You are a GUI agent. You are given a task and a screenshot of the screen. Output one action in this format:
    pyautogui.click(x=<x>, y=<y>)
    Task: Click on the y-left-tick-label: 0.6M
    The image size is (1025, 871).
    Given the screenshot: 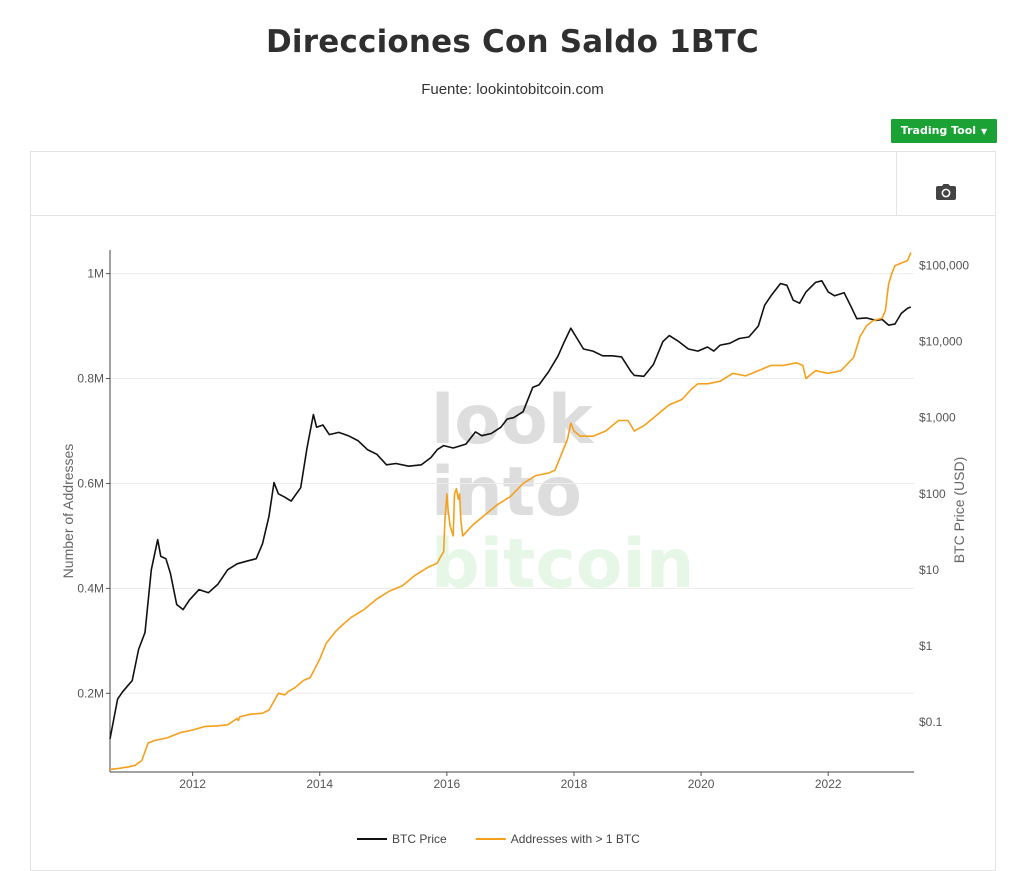 What is the action you would take?
    pyautogui.click(x=90, y=483)
    